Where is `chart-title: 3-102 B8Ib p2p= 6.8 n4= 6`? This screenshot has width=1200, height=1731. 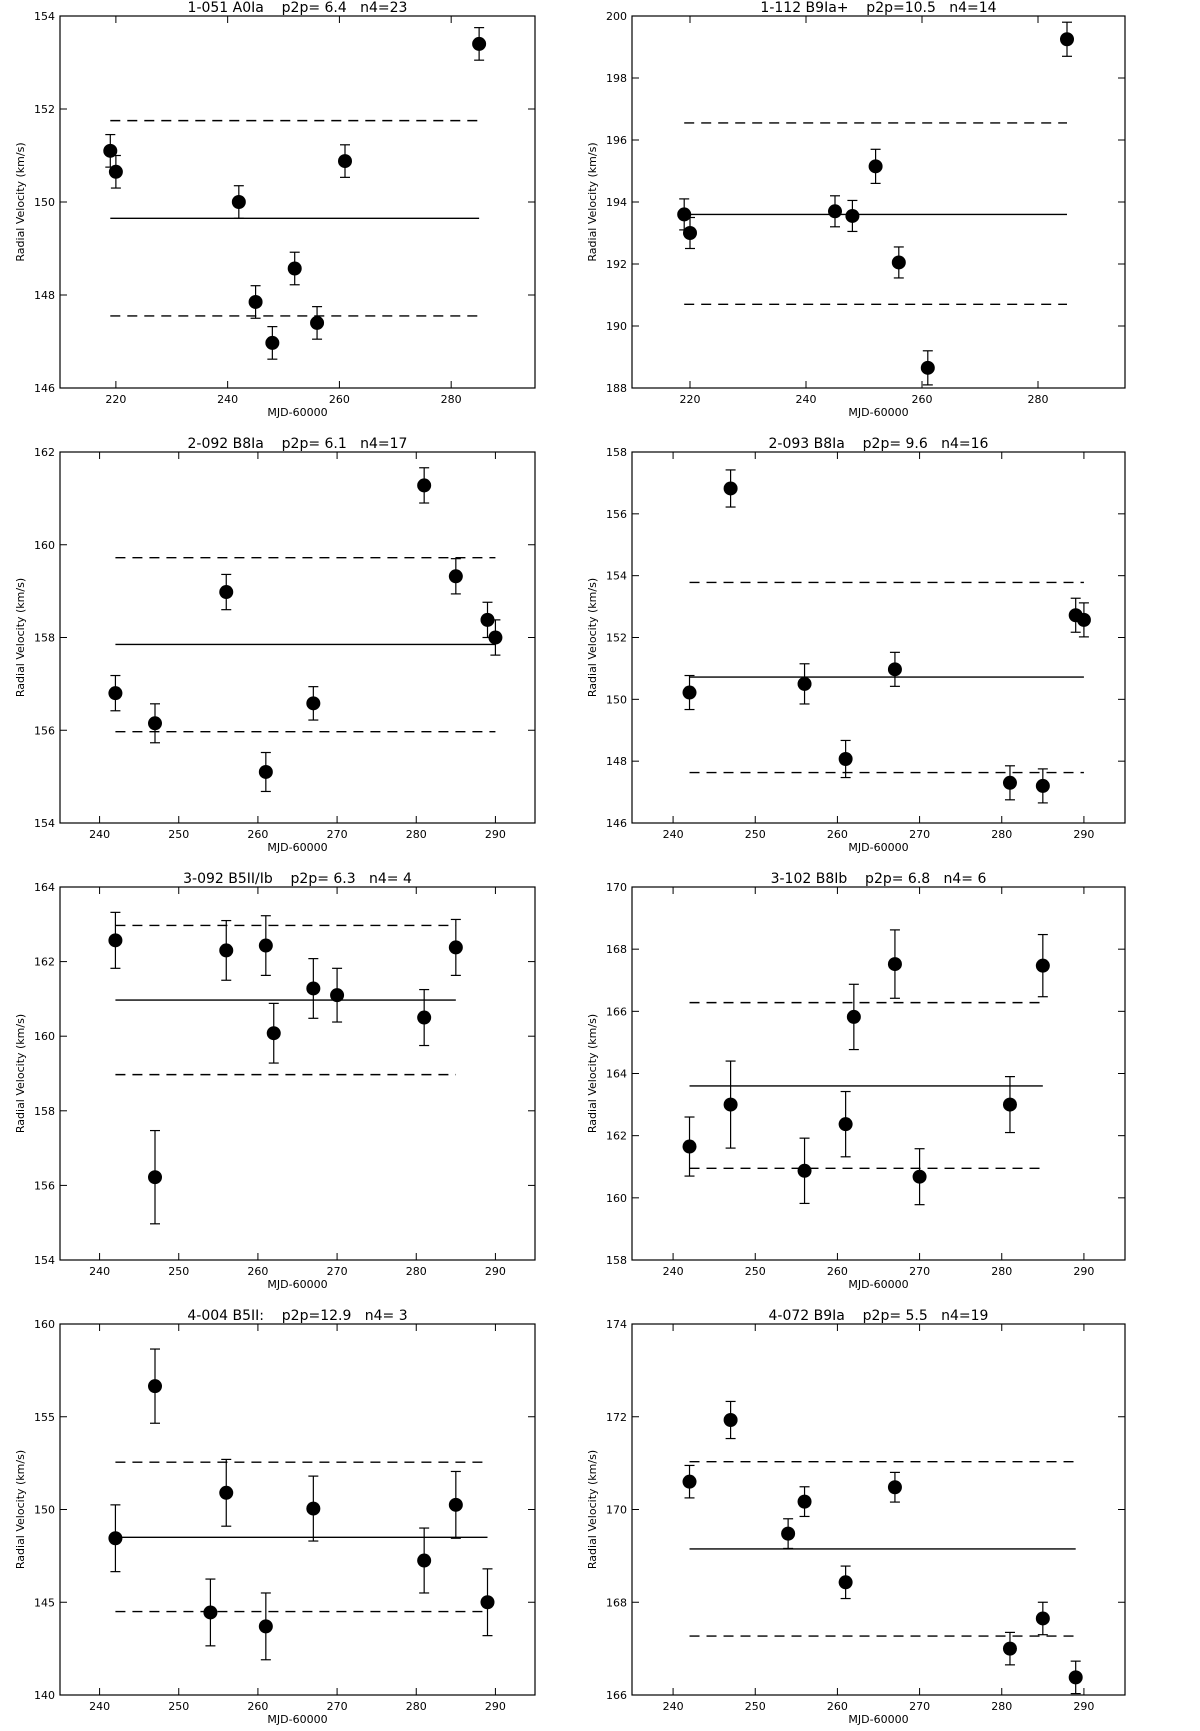
chart-title: 3-102 B8Ib p2p= 6.8 n4= 6 is located at coordinates (879, 879).